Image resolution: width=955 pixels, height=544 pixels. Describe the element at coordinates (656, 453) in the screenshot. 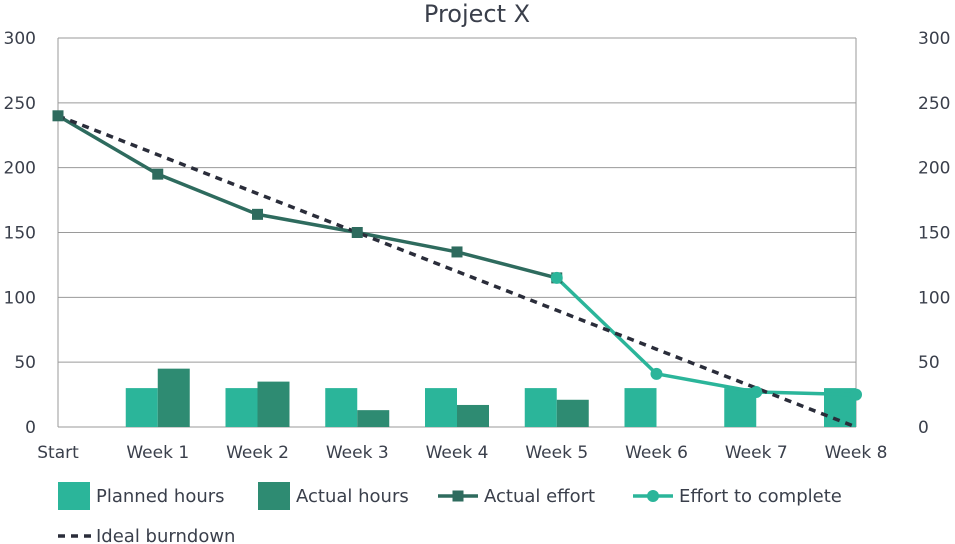

I see `x-tick-label: Week 6` at that location.